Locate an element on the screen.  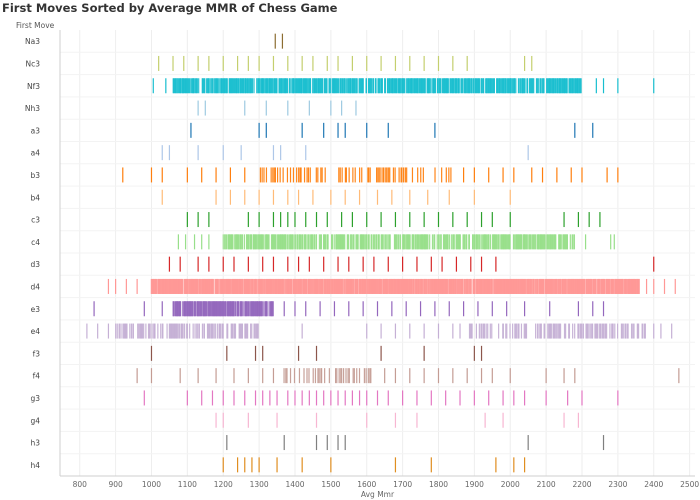
x-tick-label: 2300 is located at coordinates (617, 484).